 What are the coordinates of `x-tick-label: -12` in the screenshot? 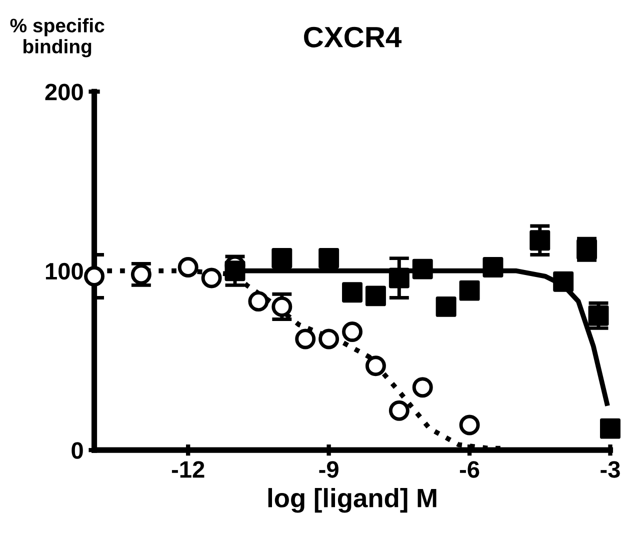 It's located at (188, 469).